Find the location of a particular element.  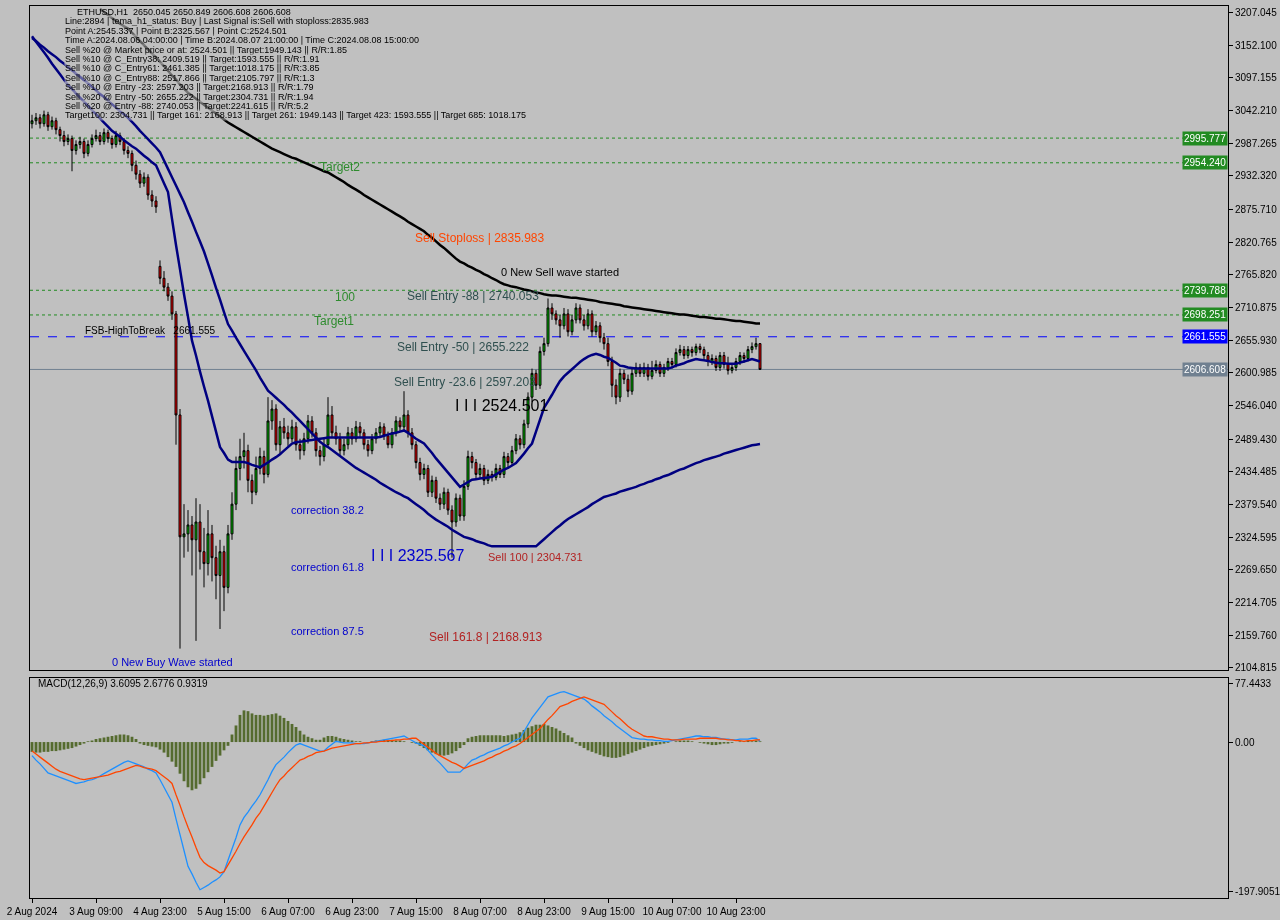

annotation: Sell %10 @ C_Entry61: 2461.385 || Target:1018.175 || R/R:3.85 is located at coordinates (192, 68).